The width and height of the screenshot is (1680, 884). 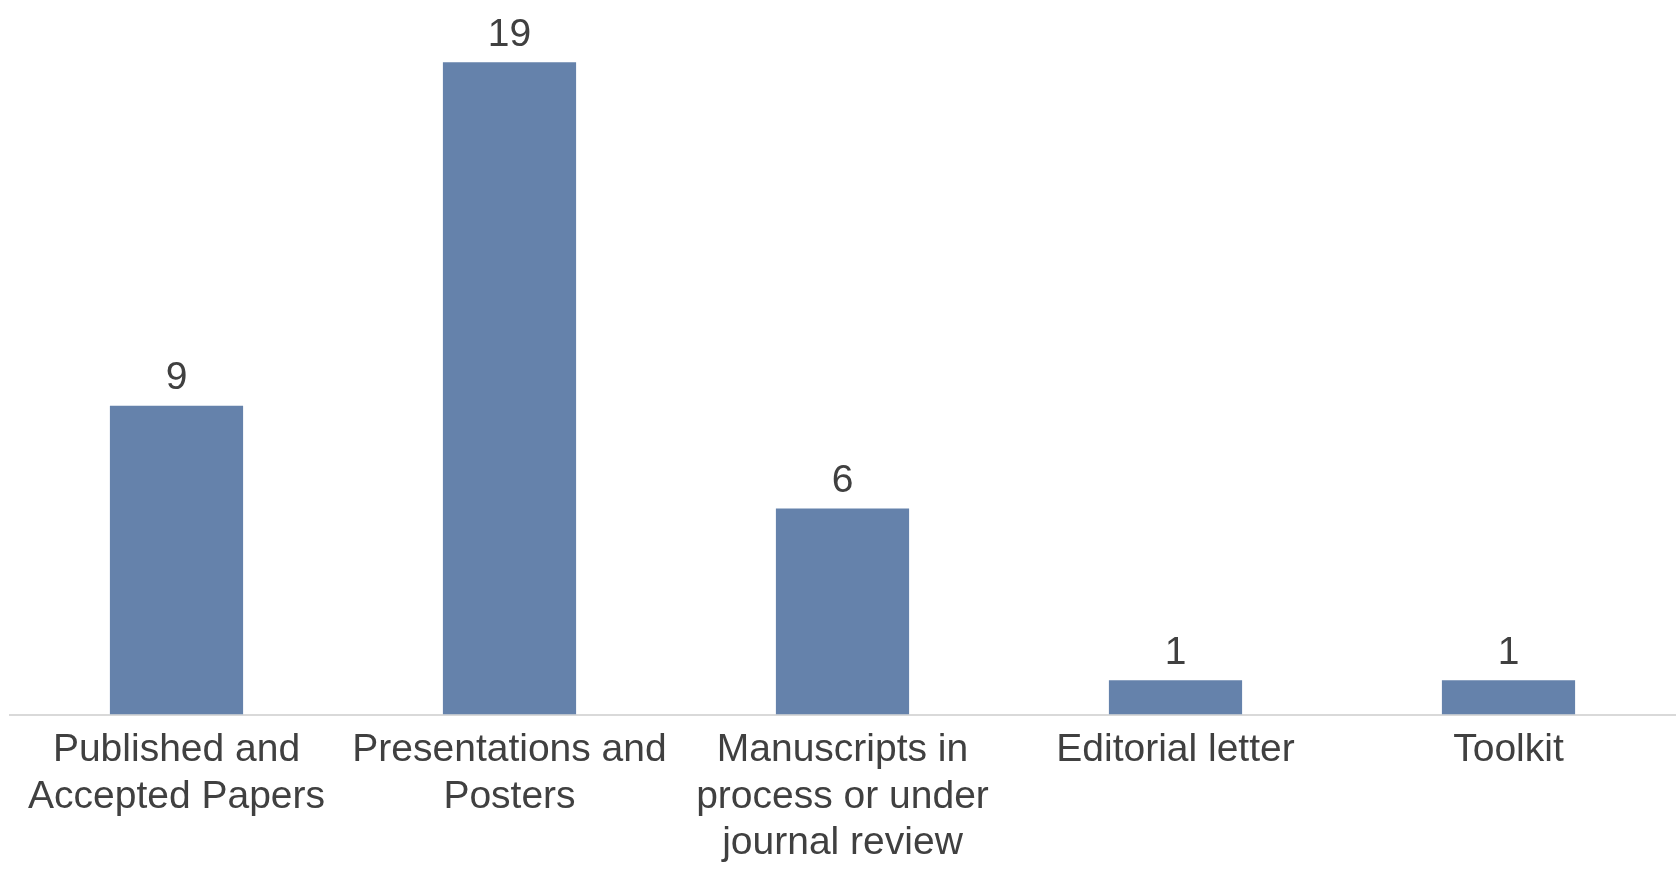 What do you see at coordinates (842, 478) in the screenshot?
I see `data-label: 6` at bounding box center [842, 478].